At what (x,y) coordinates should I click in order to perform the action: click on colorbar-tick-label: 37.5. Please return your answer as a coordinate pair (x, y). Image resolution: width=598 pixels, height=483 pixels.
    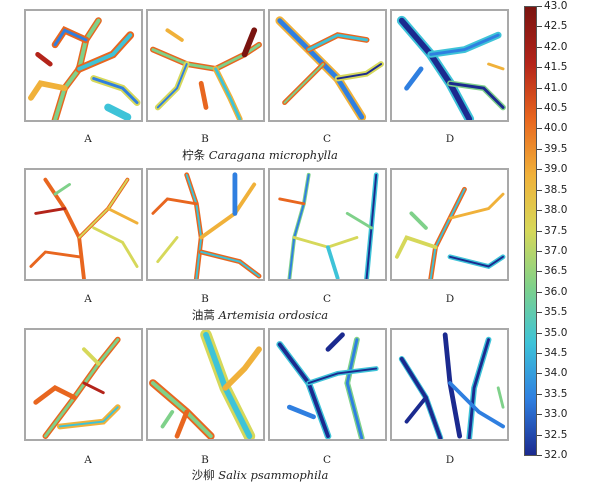
    Looking at the image, I should click on (556, 230).